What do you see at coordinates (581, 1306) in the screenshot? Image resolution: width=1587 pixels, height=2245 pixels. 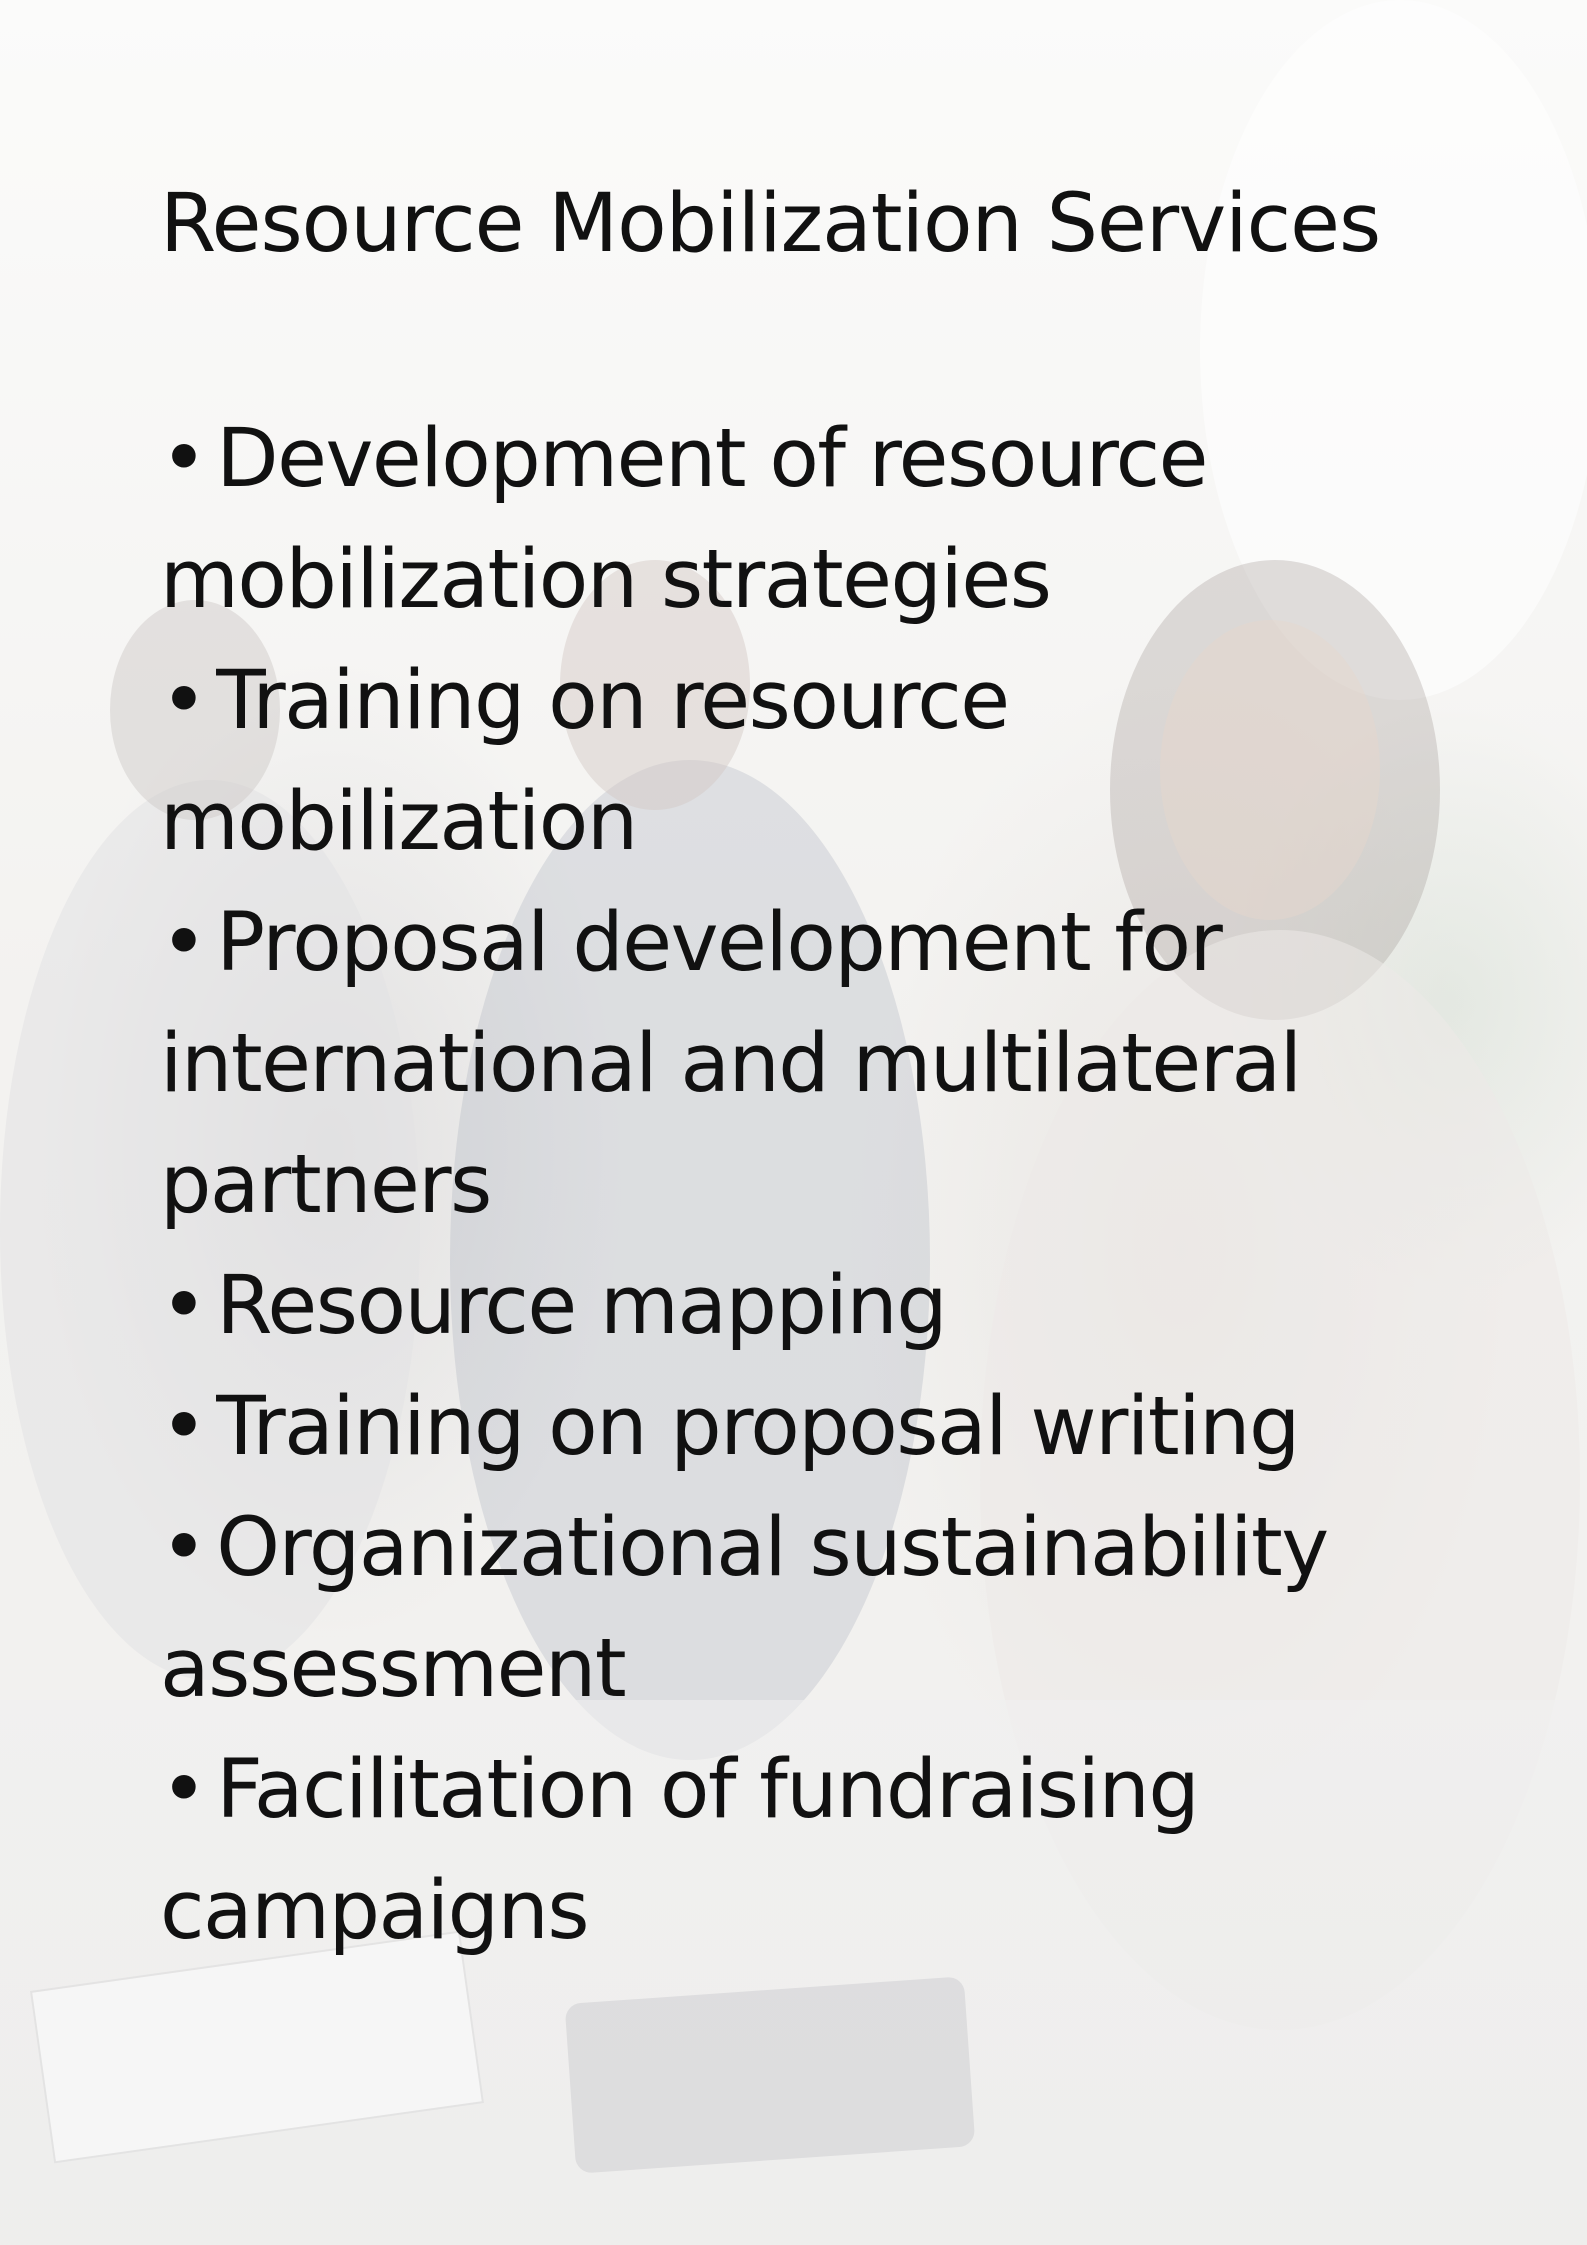 I see `list-item-label: Resource mapping` at bounding box center [581, 1306].